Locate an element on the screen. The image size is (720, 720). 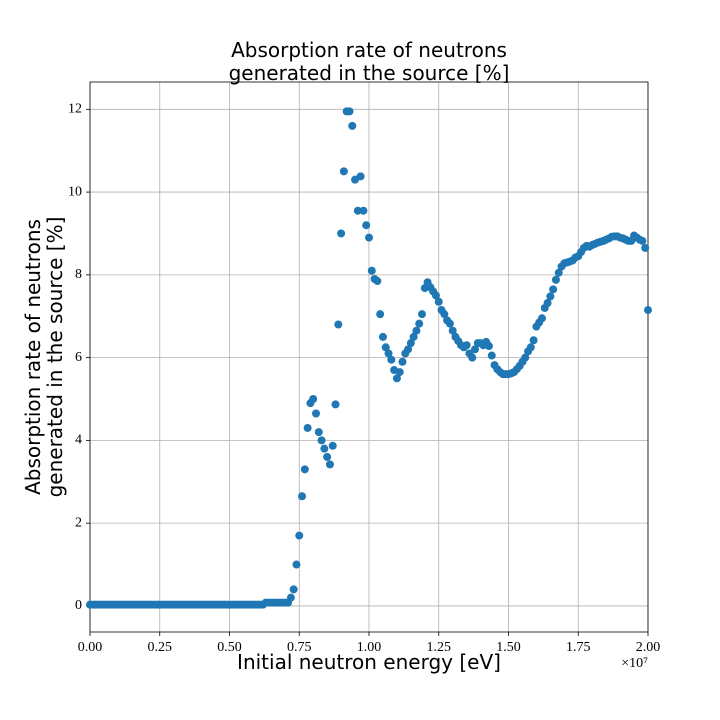
x-tick-label: 1.25 is located at coordinates (439, 647).